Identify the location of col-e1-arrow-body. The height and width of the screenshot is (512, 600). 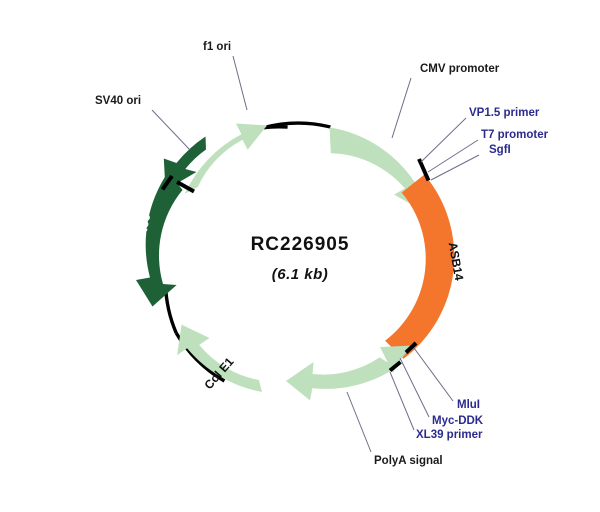
(219, 358).